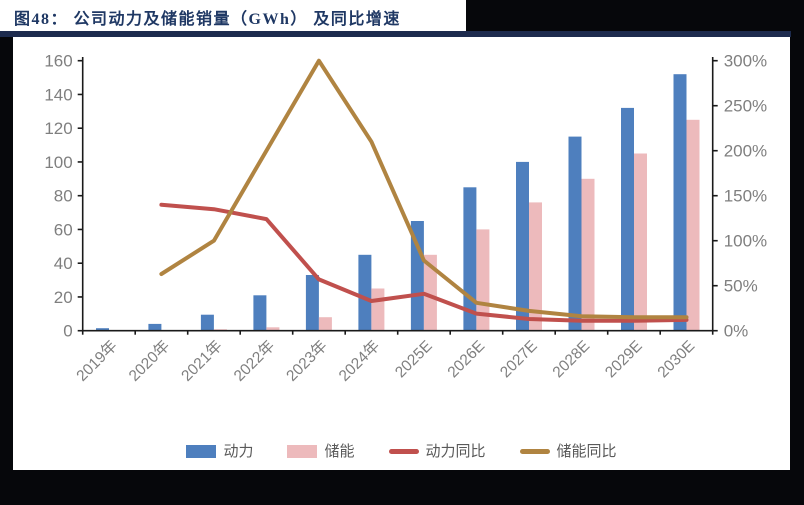  Describe the element at coordinates (58, 128) in the screenshot. I see `left-axis-tick: 120` at that location.